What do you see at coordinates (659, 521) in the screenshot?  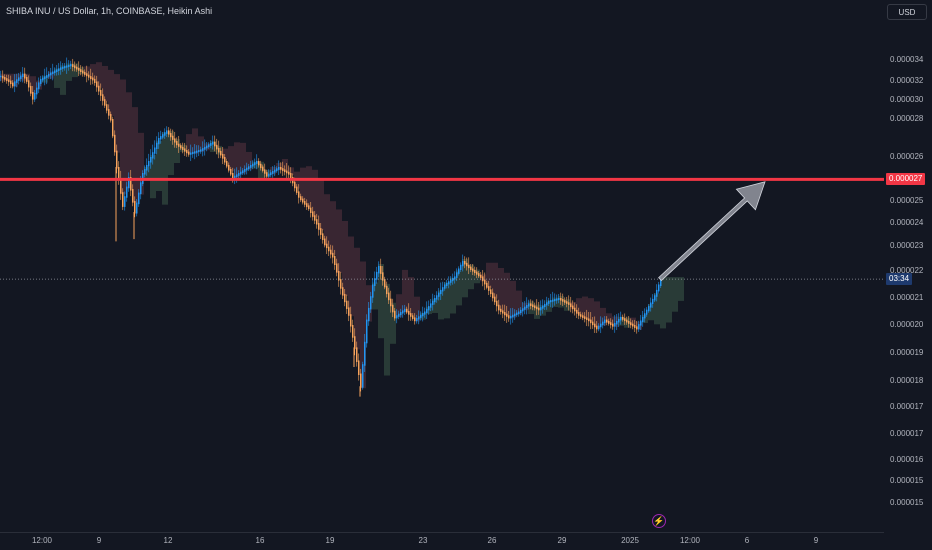 I see `tradingview-logo-icon: ⚡` at bounding box center [659, 521].